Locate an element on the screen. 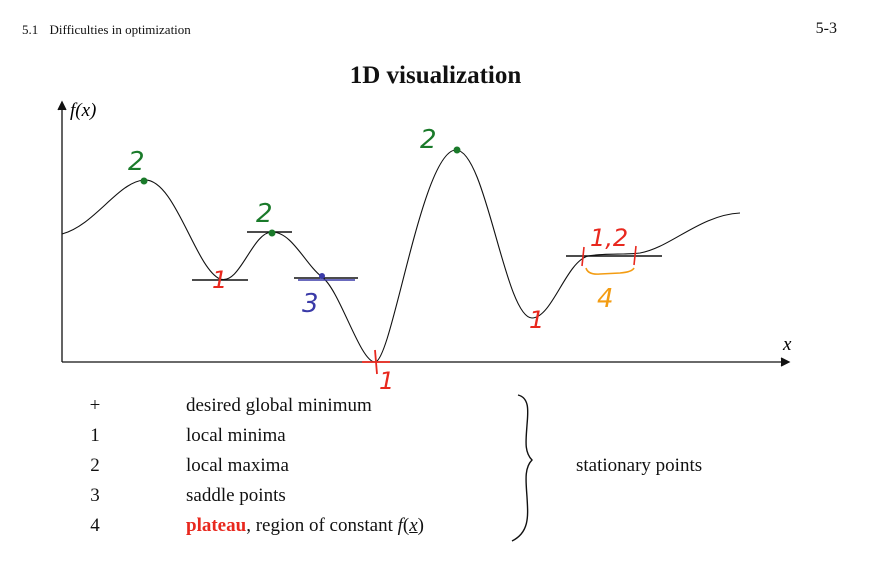 The width and height of the screenshot is (871, 581). legend-symbol: + is located at coordinates (95, 405).